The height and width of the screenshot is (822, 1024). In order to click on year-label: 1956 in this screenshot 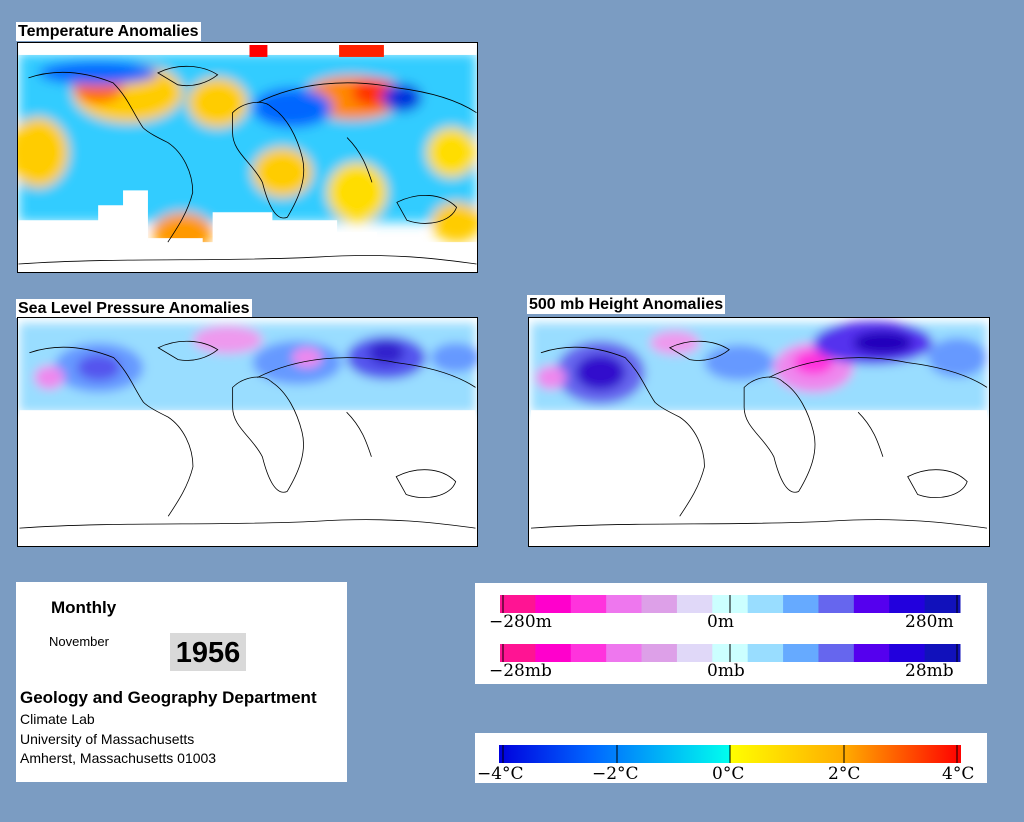, I will do `click(208, 652)`.